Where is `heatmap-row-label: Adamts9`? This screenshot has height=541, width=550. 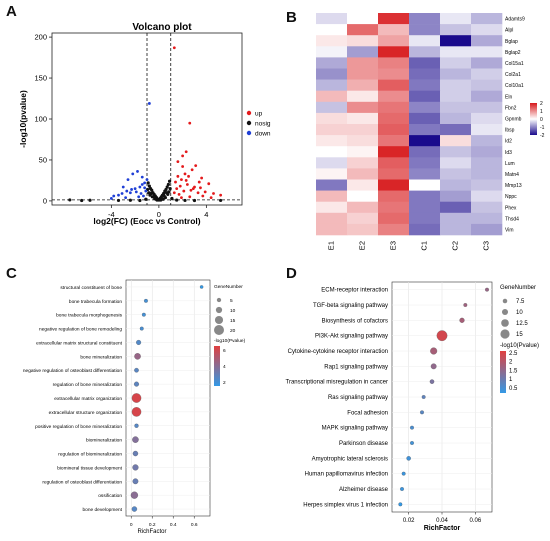 heatmap-row-label: Adamts9 is located at coordinates (515, 20).